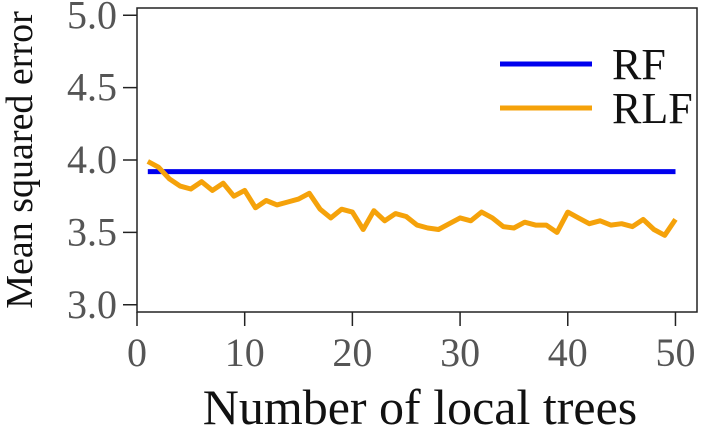 This screenshot has width=714, height=441. Describe the element at coordinates (352, 352) in the screenshot. I see `x-tick-label: 20` at that location.